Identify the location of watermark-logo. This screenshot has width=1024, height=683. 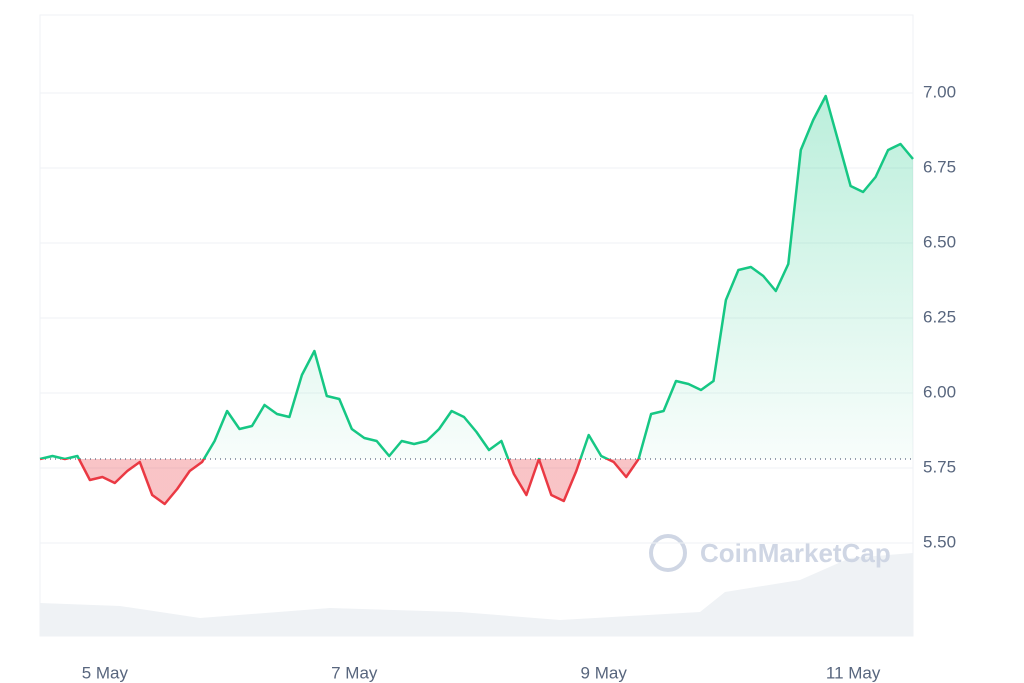
(668, 553).